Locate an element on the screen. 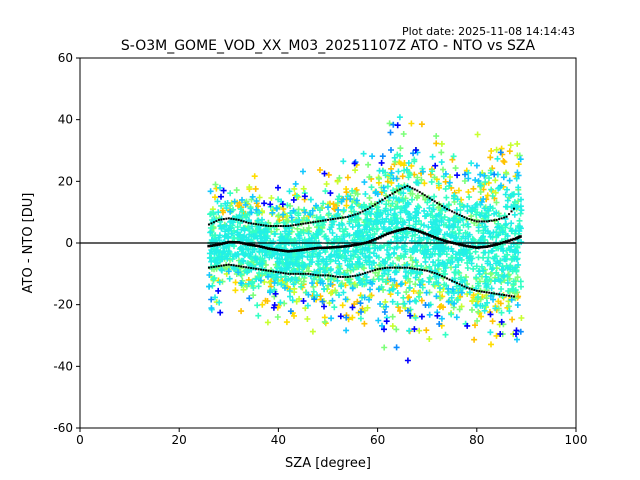  y-axis: -60 -40 -20 0 20 40 60 is located at coordinates (66, 243).